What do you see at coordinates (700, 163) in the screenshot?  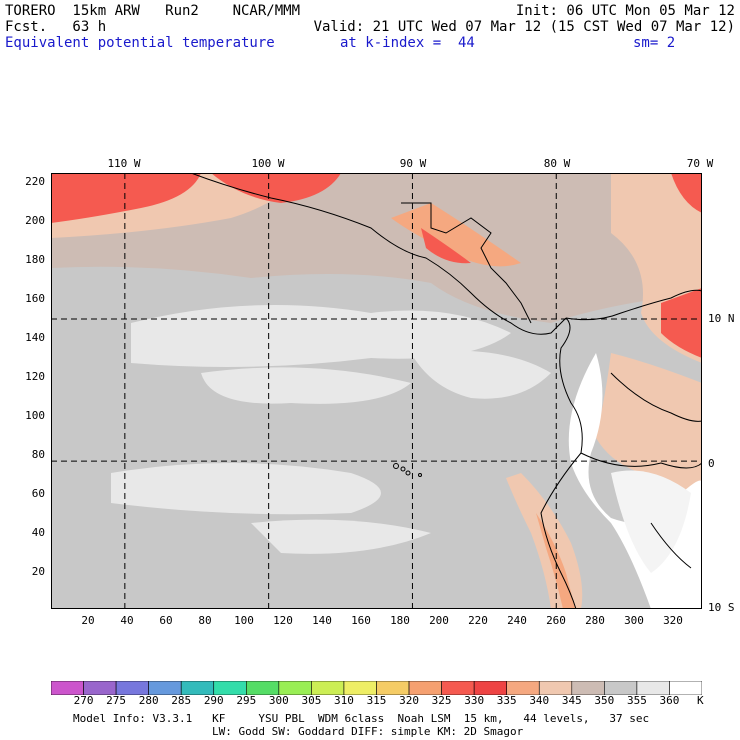 I see `lon-label-70w: 70 W` at bounding box center [700, 163].